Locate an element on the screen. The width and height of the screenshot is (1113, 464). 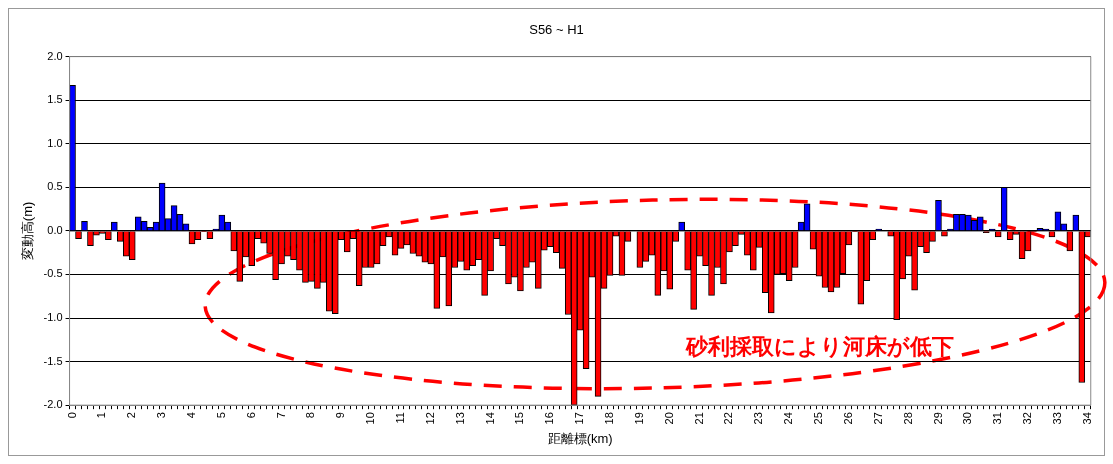
x-tick-label: 24 is located at coordinates (788, 418).